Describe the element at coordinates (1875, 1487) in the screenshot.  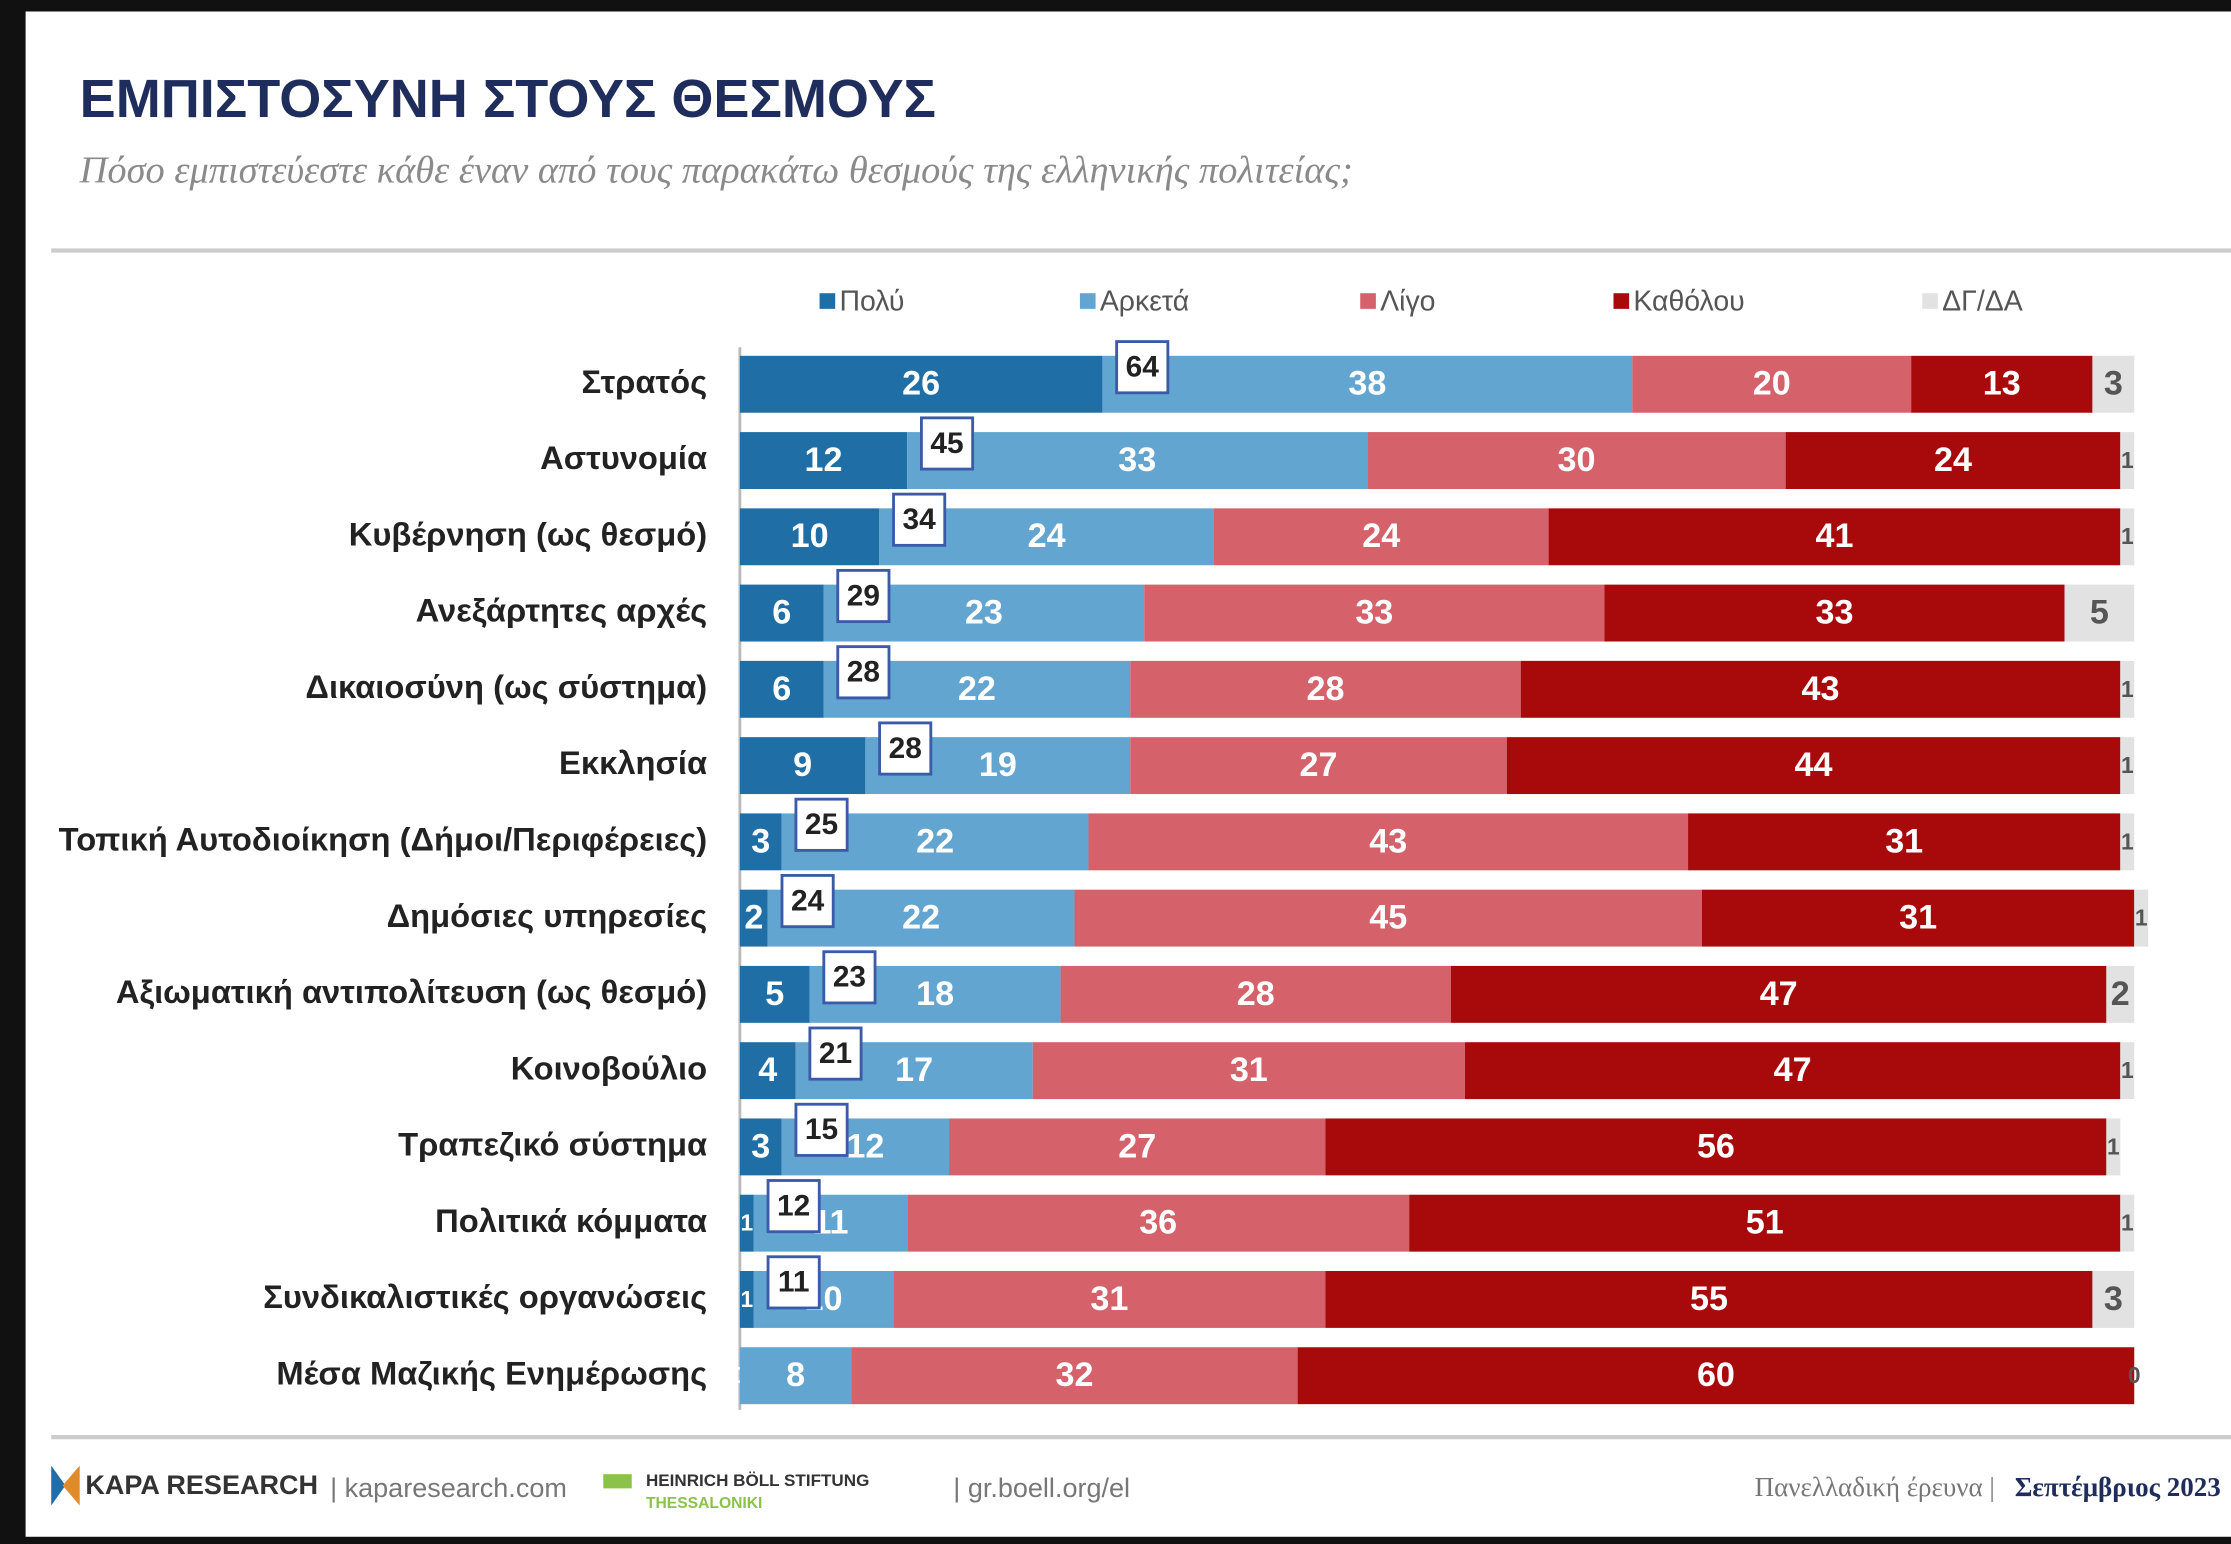
I see `footer-text: Πανελλαδική έρευνα |` at that location.